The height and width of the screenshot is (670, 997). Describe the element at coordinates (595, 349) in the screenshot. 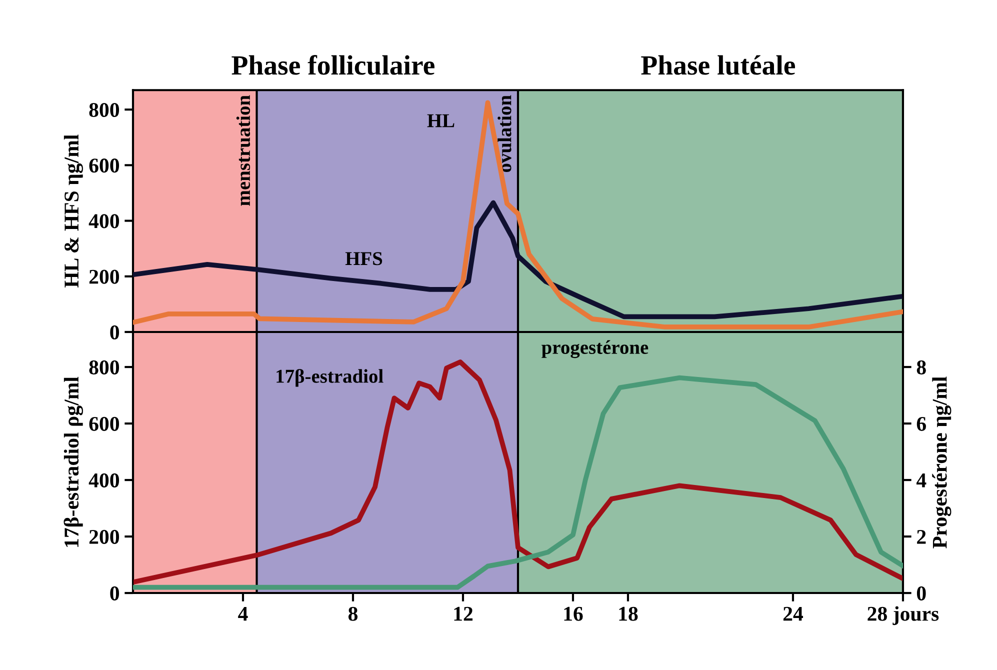

I see `annotation: progestérone` at that location.